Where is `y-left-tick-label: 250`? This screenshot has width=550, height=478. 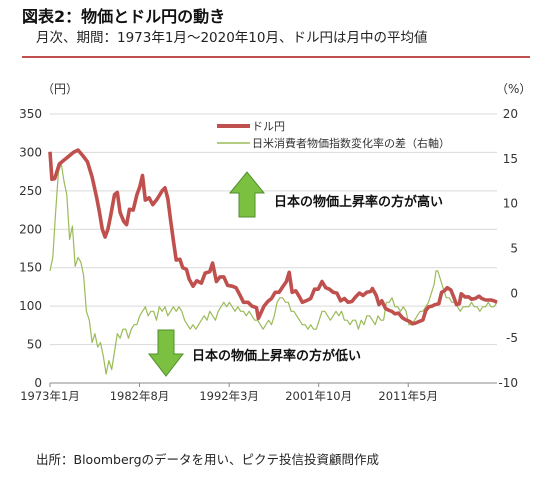
y-left-tick-label: 250 is located at coordinates (30, 191).